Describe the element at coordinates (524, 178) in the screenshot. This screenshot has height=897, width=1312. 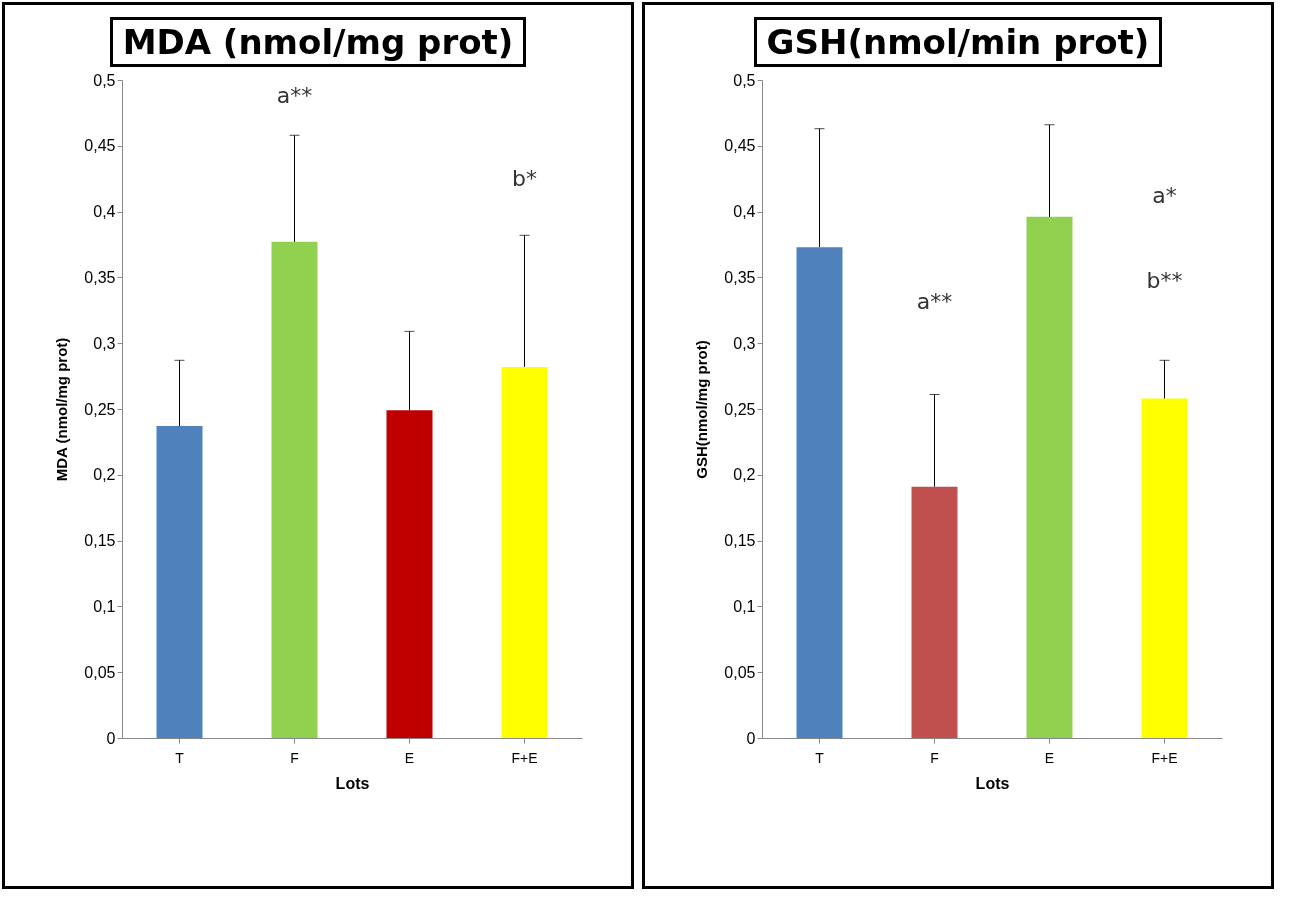
I see `annotation: b*` at that location.